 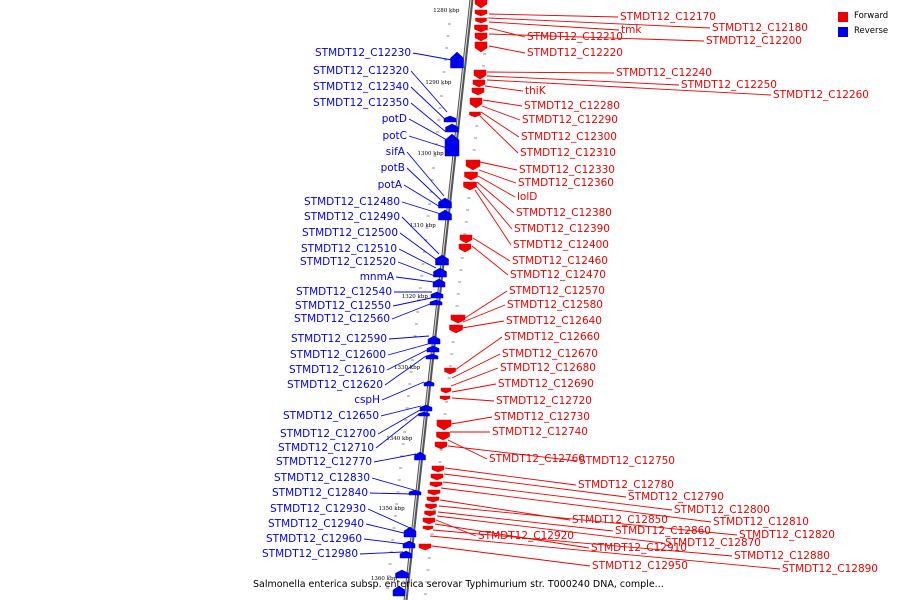 I want to click on reverse-gene-label: STMDT12_C12340, so click(x=361, y=87).